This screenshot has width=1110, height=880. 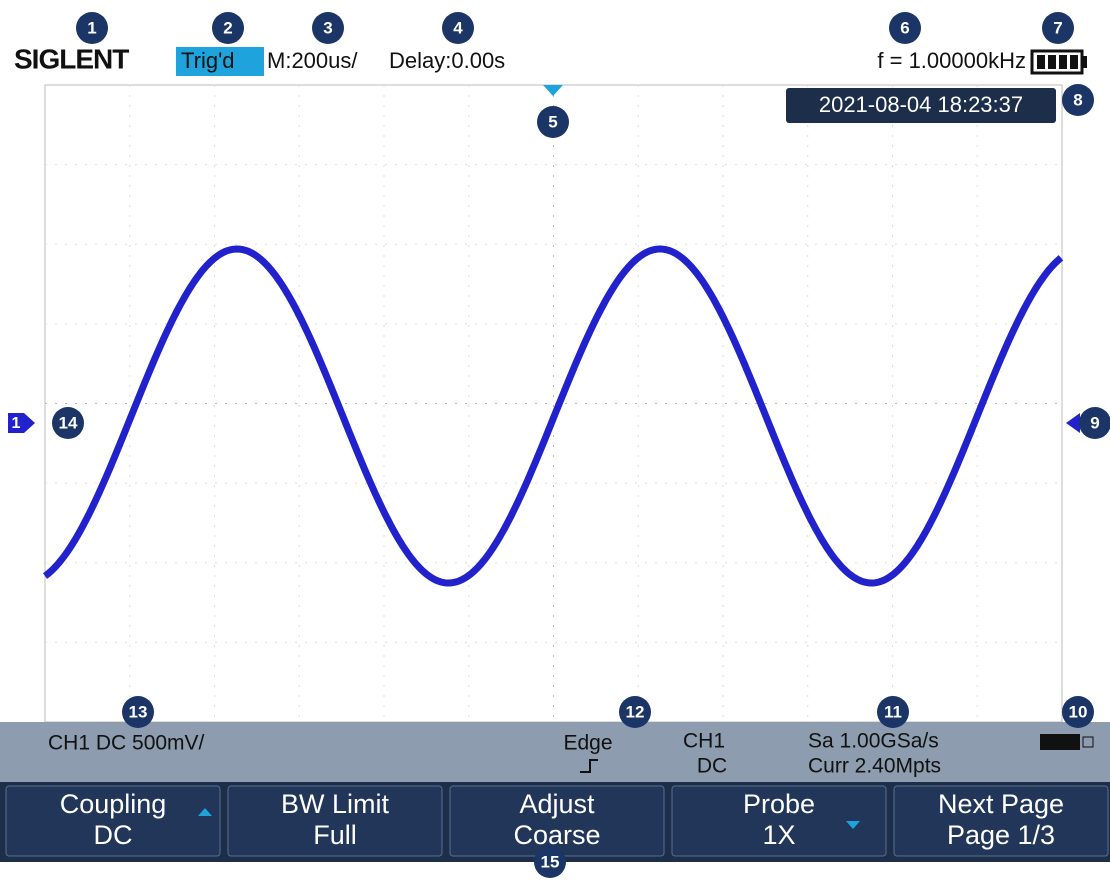 What do you see at coordinates (335, 804) in the screenshot?
I see `menu-label: BW Limit` at bounding box center [335, 804].